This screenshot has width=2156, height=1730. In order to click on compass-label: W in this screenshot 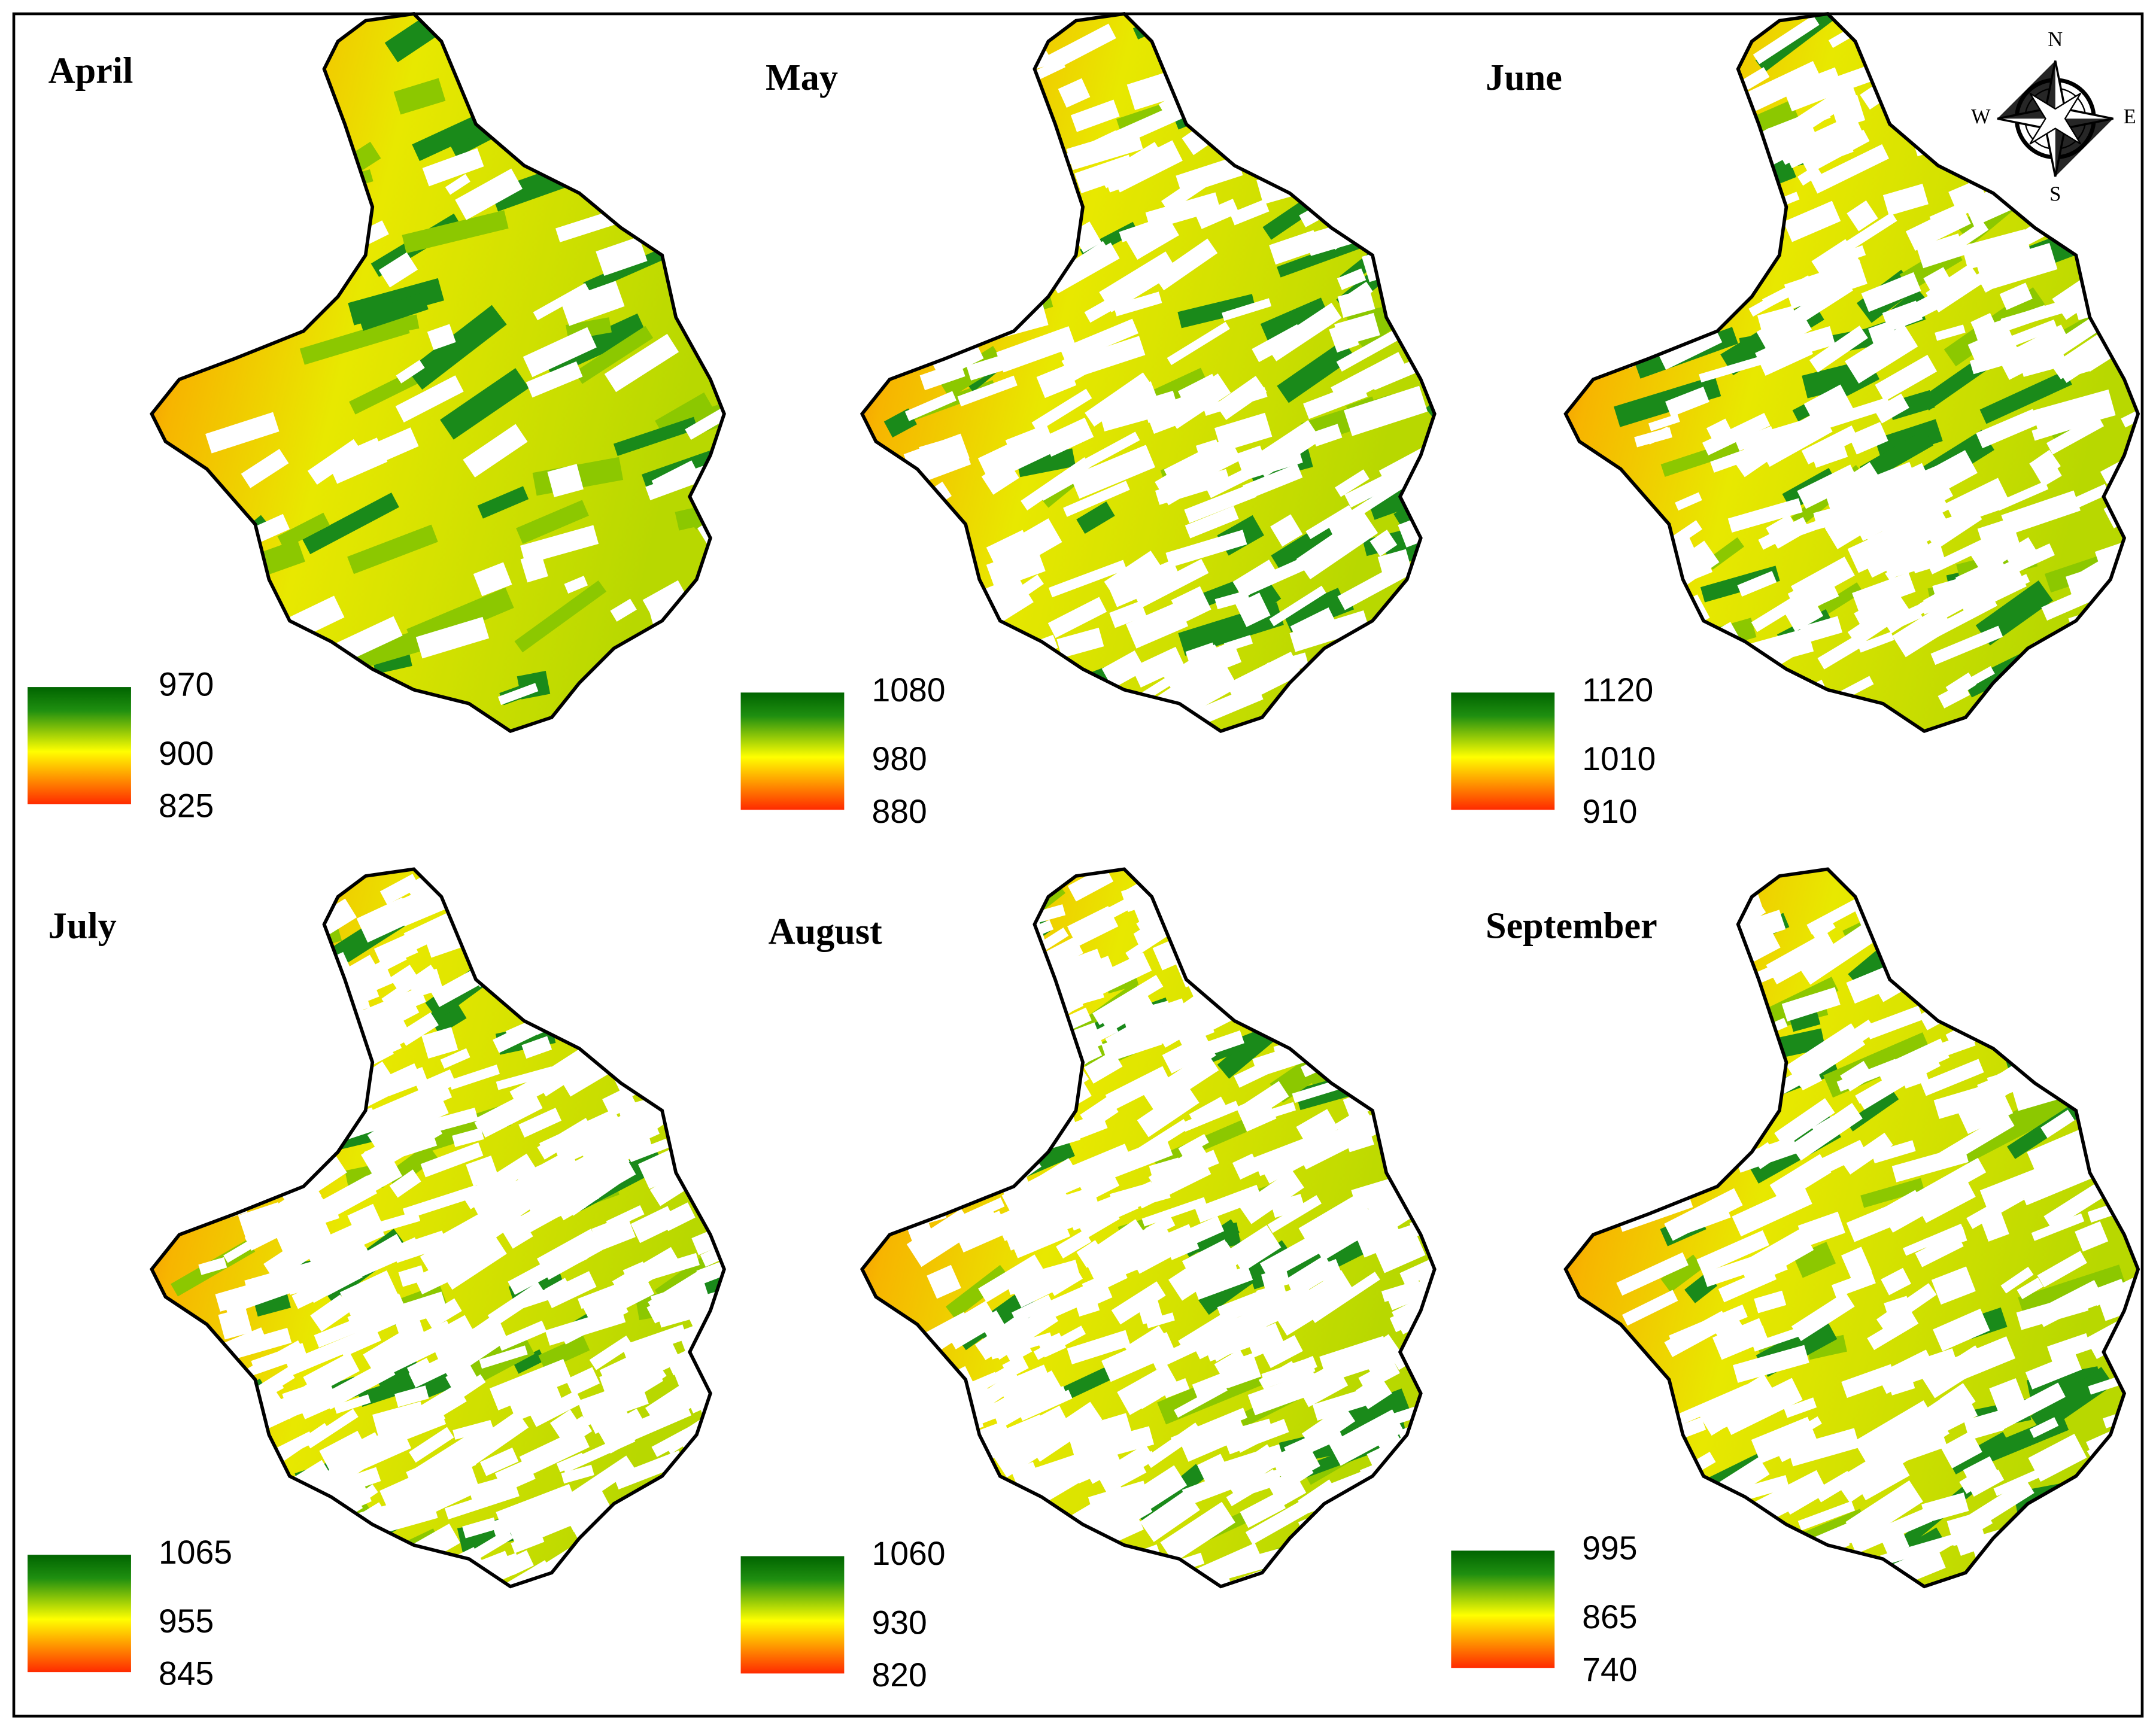, I will do `click(1981, 116)`.